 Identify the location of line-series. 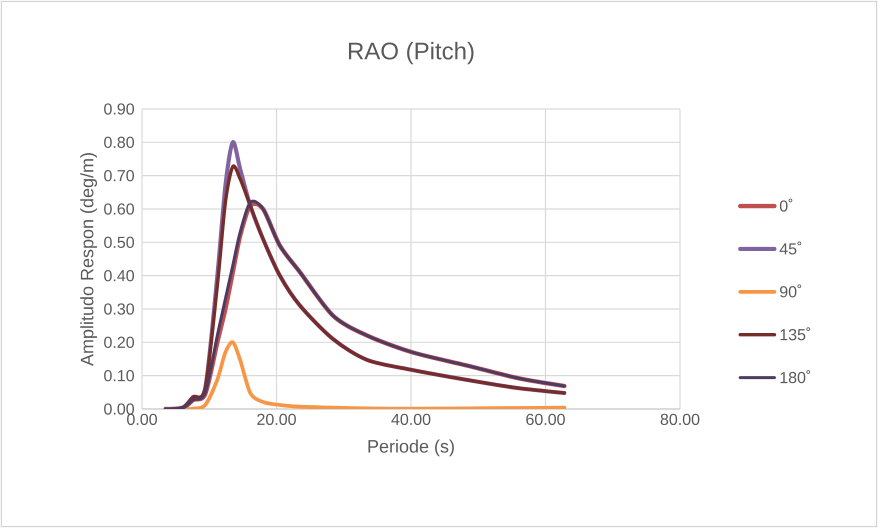
(365, 374).